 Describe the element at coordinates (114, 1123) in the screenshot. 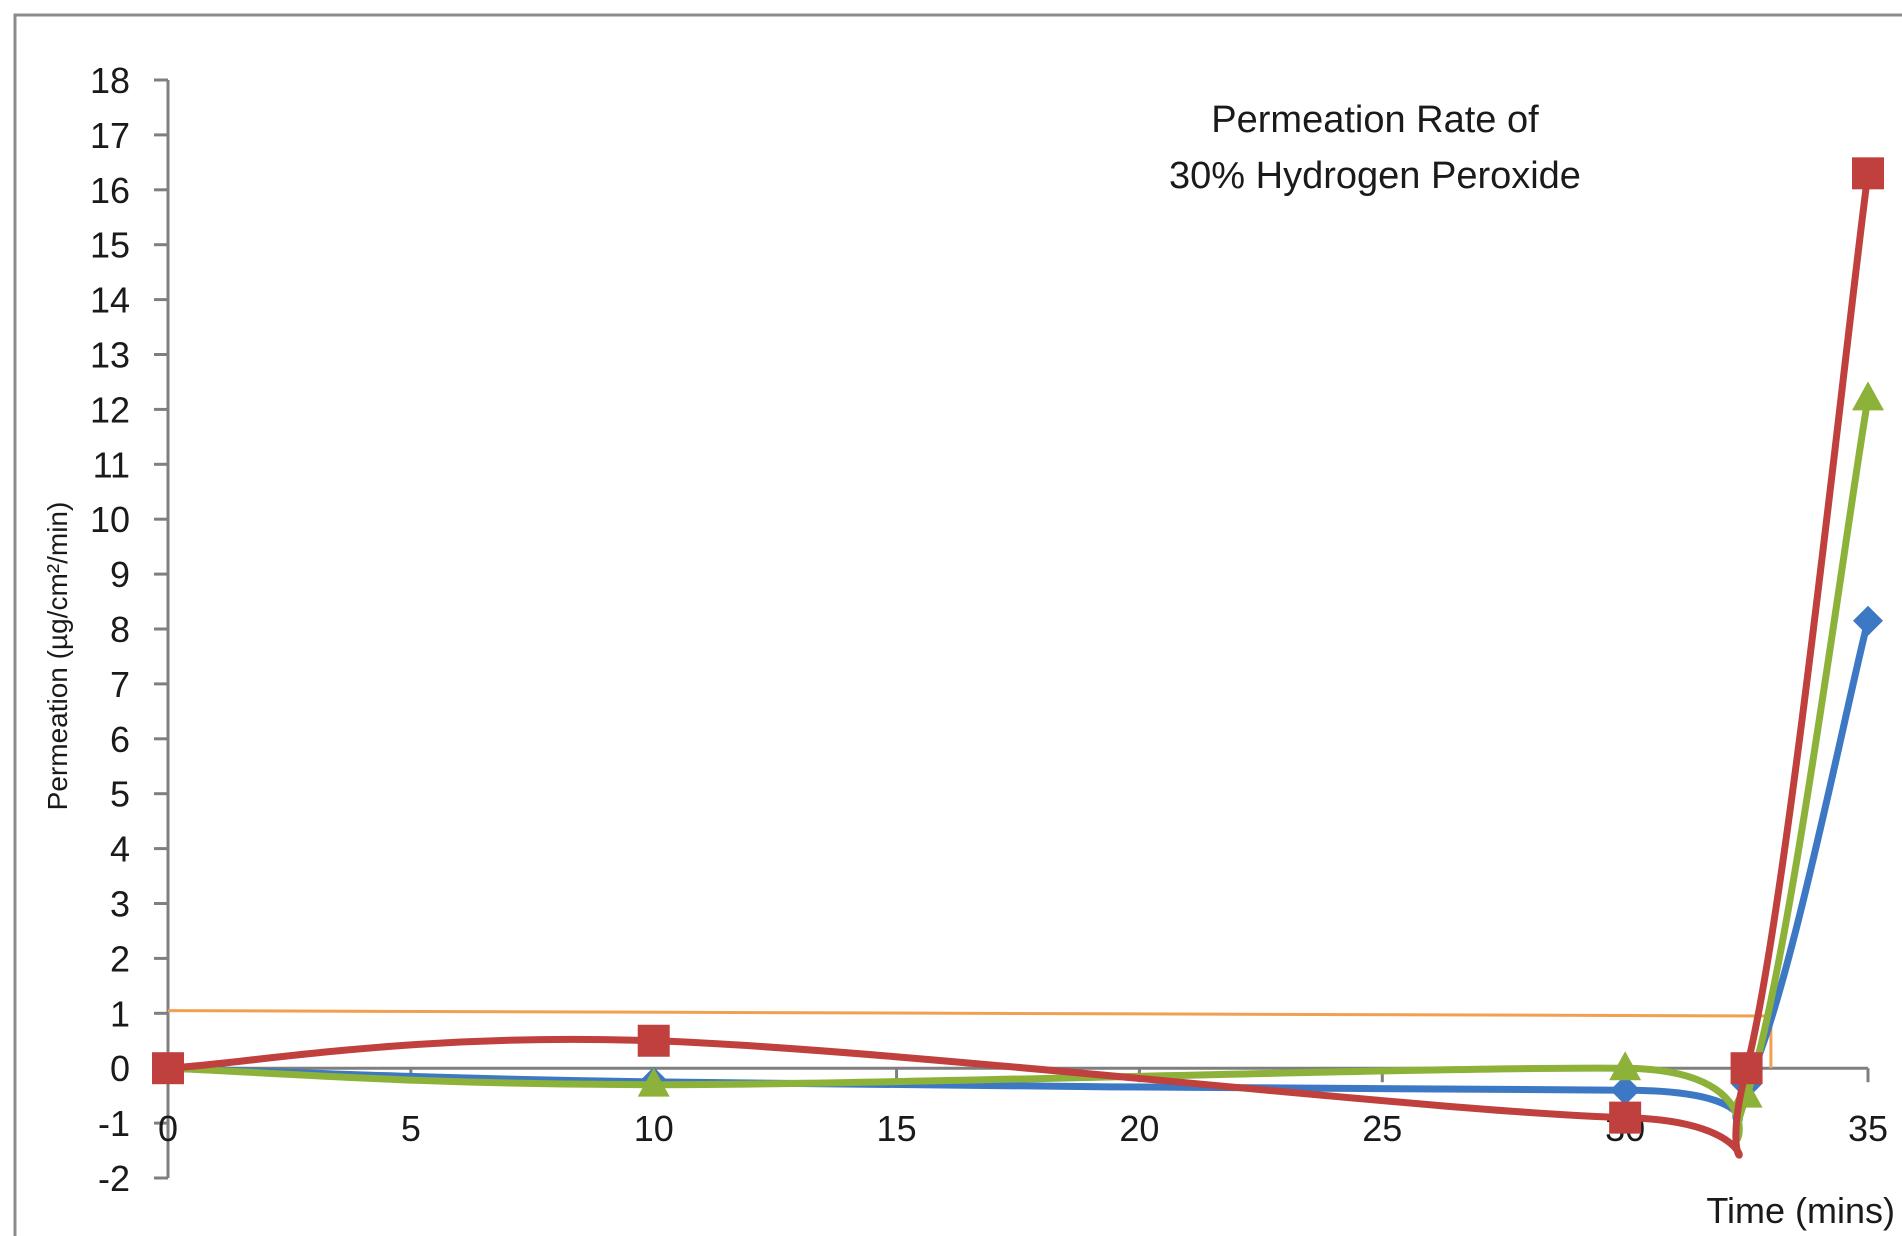

I see `y-tick-label: -1` at that location.